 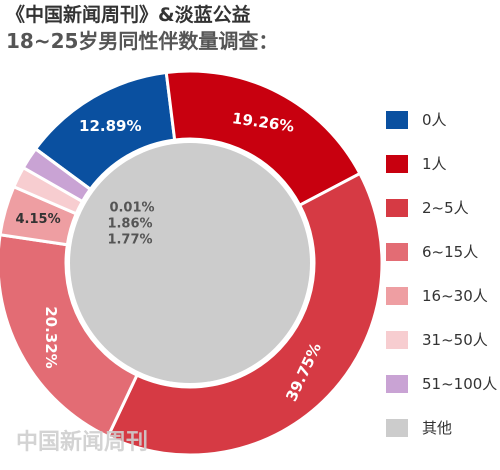 I want to click on title-line-2: 18~25岁男同性伴数量调查：, so click(x=142, y=41).